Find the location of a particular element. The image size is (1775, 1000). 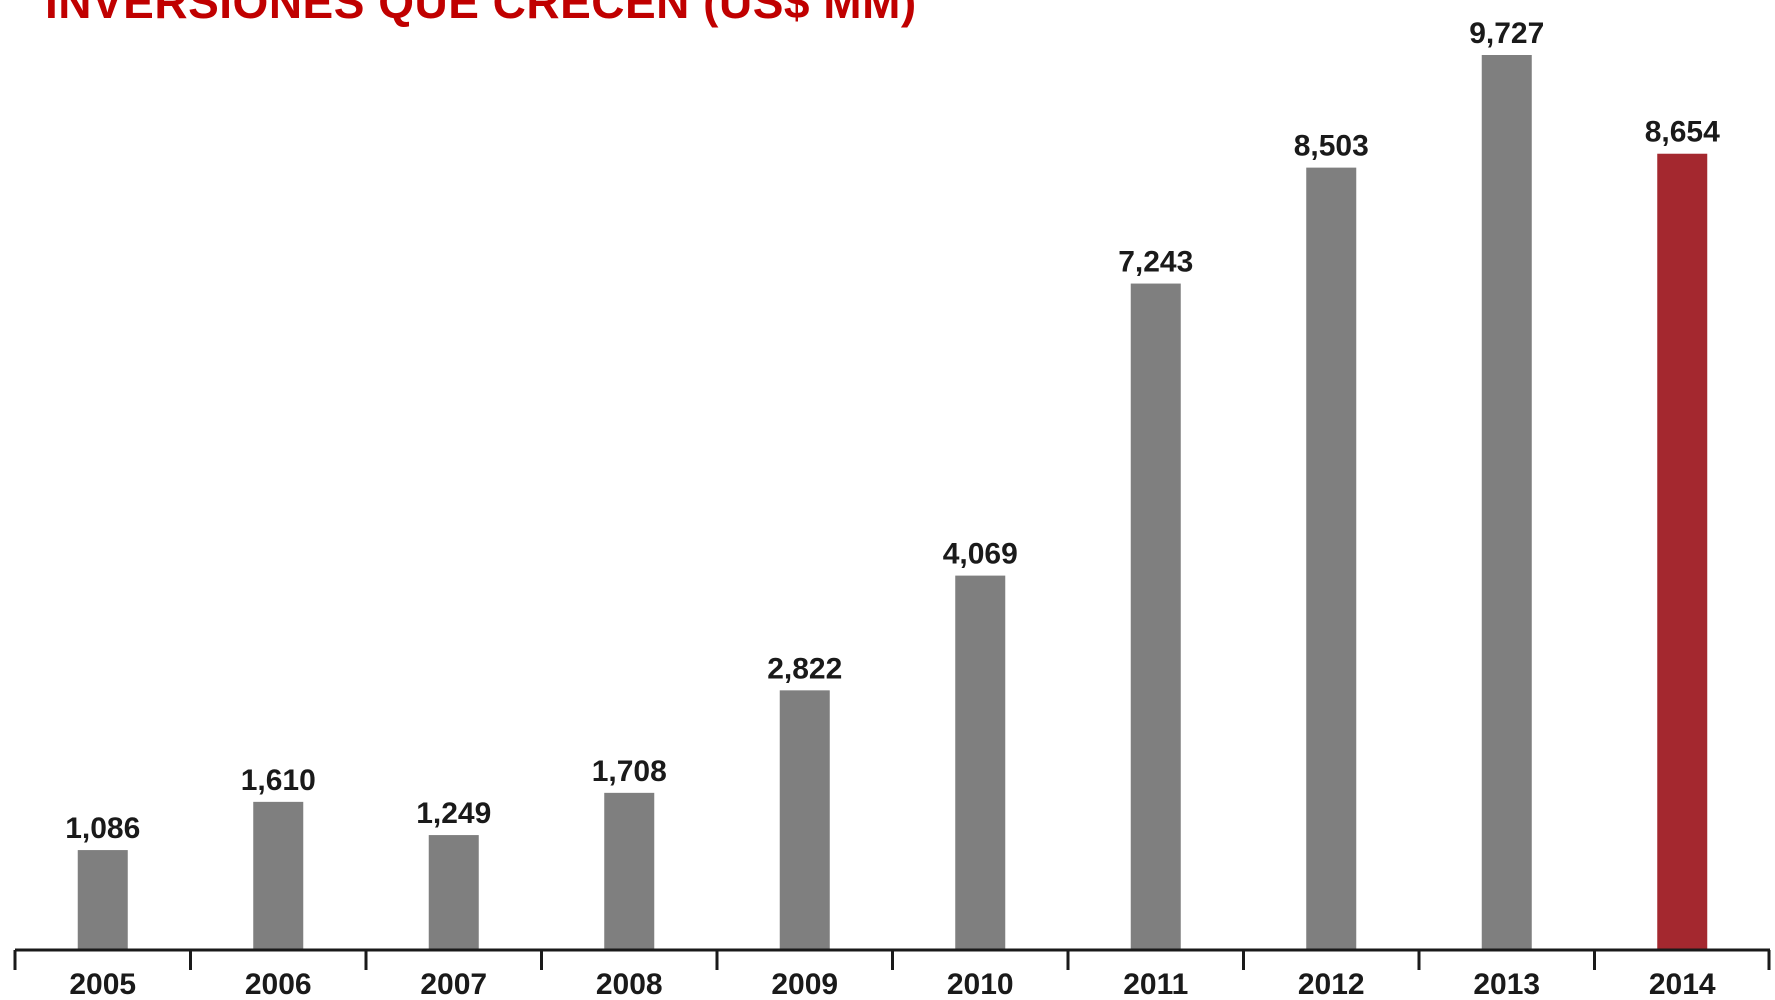

value-label-2009: 2,822 is located at coordinates (804, 668).